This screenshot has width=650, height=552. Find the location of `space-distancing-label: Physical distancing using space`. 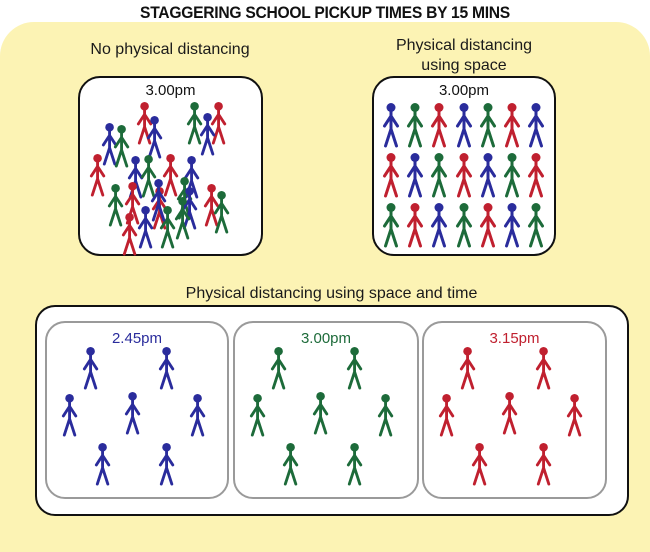

space-distancing-label: Physical distancing using space is located at coordinates (464, 56).